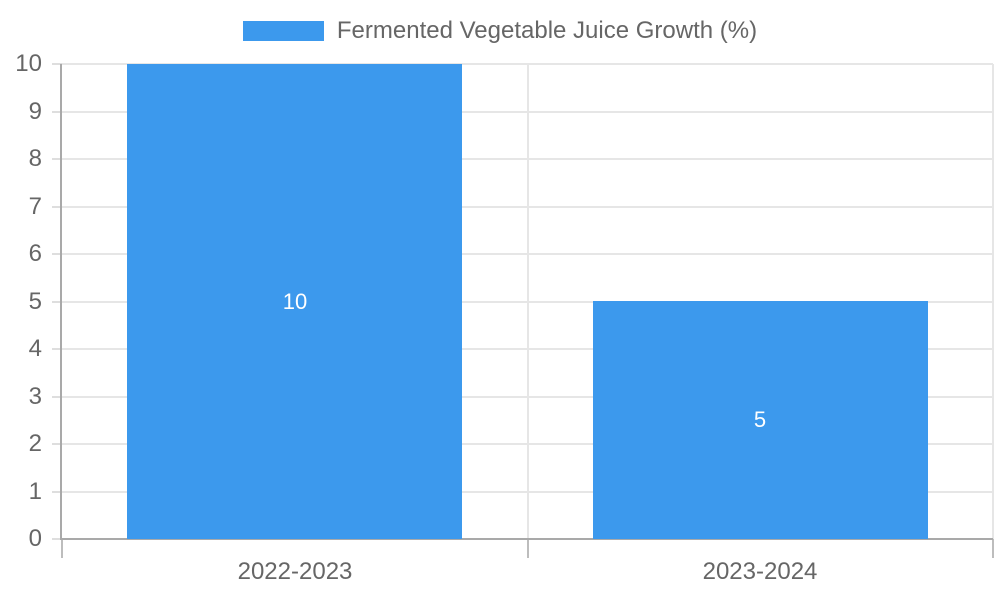  What do you see at coordinates (35, 396) in the screenshot?
I see `y-tick-label: 3` at bounding box center [35, 396].